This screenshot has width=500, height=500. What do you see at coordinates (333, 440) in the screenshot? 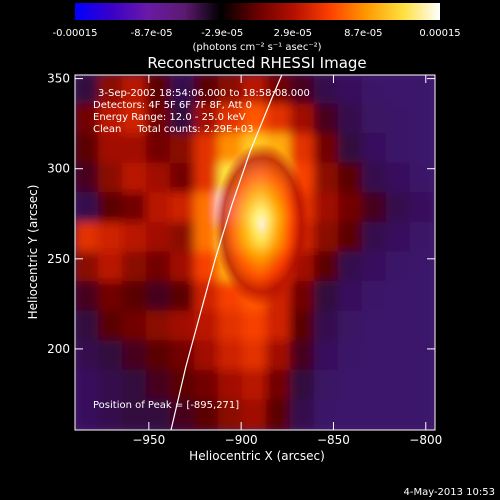
I see `x-tick-label: −850` at bounding box center [333, 440].